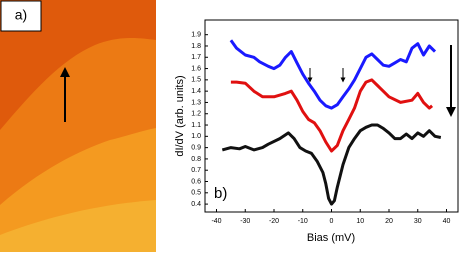  What do you see at coordinates (196, 68) in the screenshot?
I see `y-tick-label: 1.6` at bounding box center [196, 68].